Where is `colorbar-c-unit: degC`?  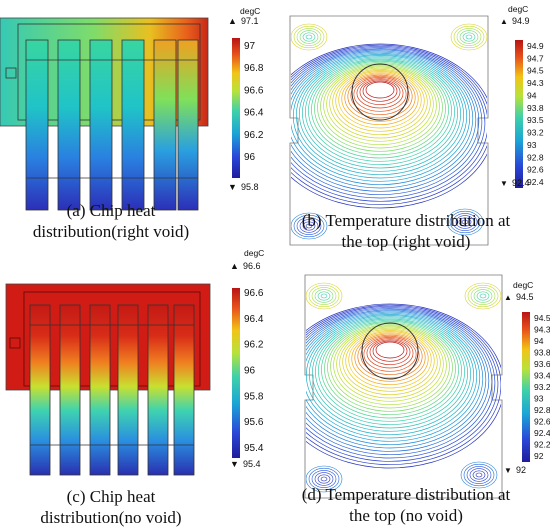
colorbar-c-unit: degC is located at coordinates (254, 253).